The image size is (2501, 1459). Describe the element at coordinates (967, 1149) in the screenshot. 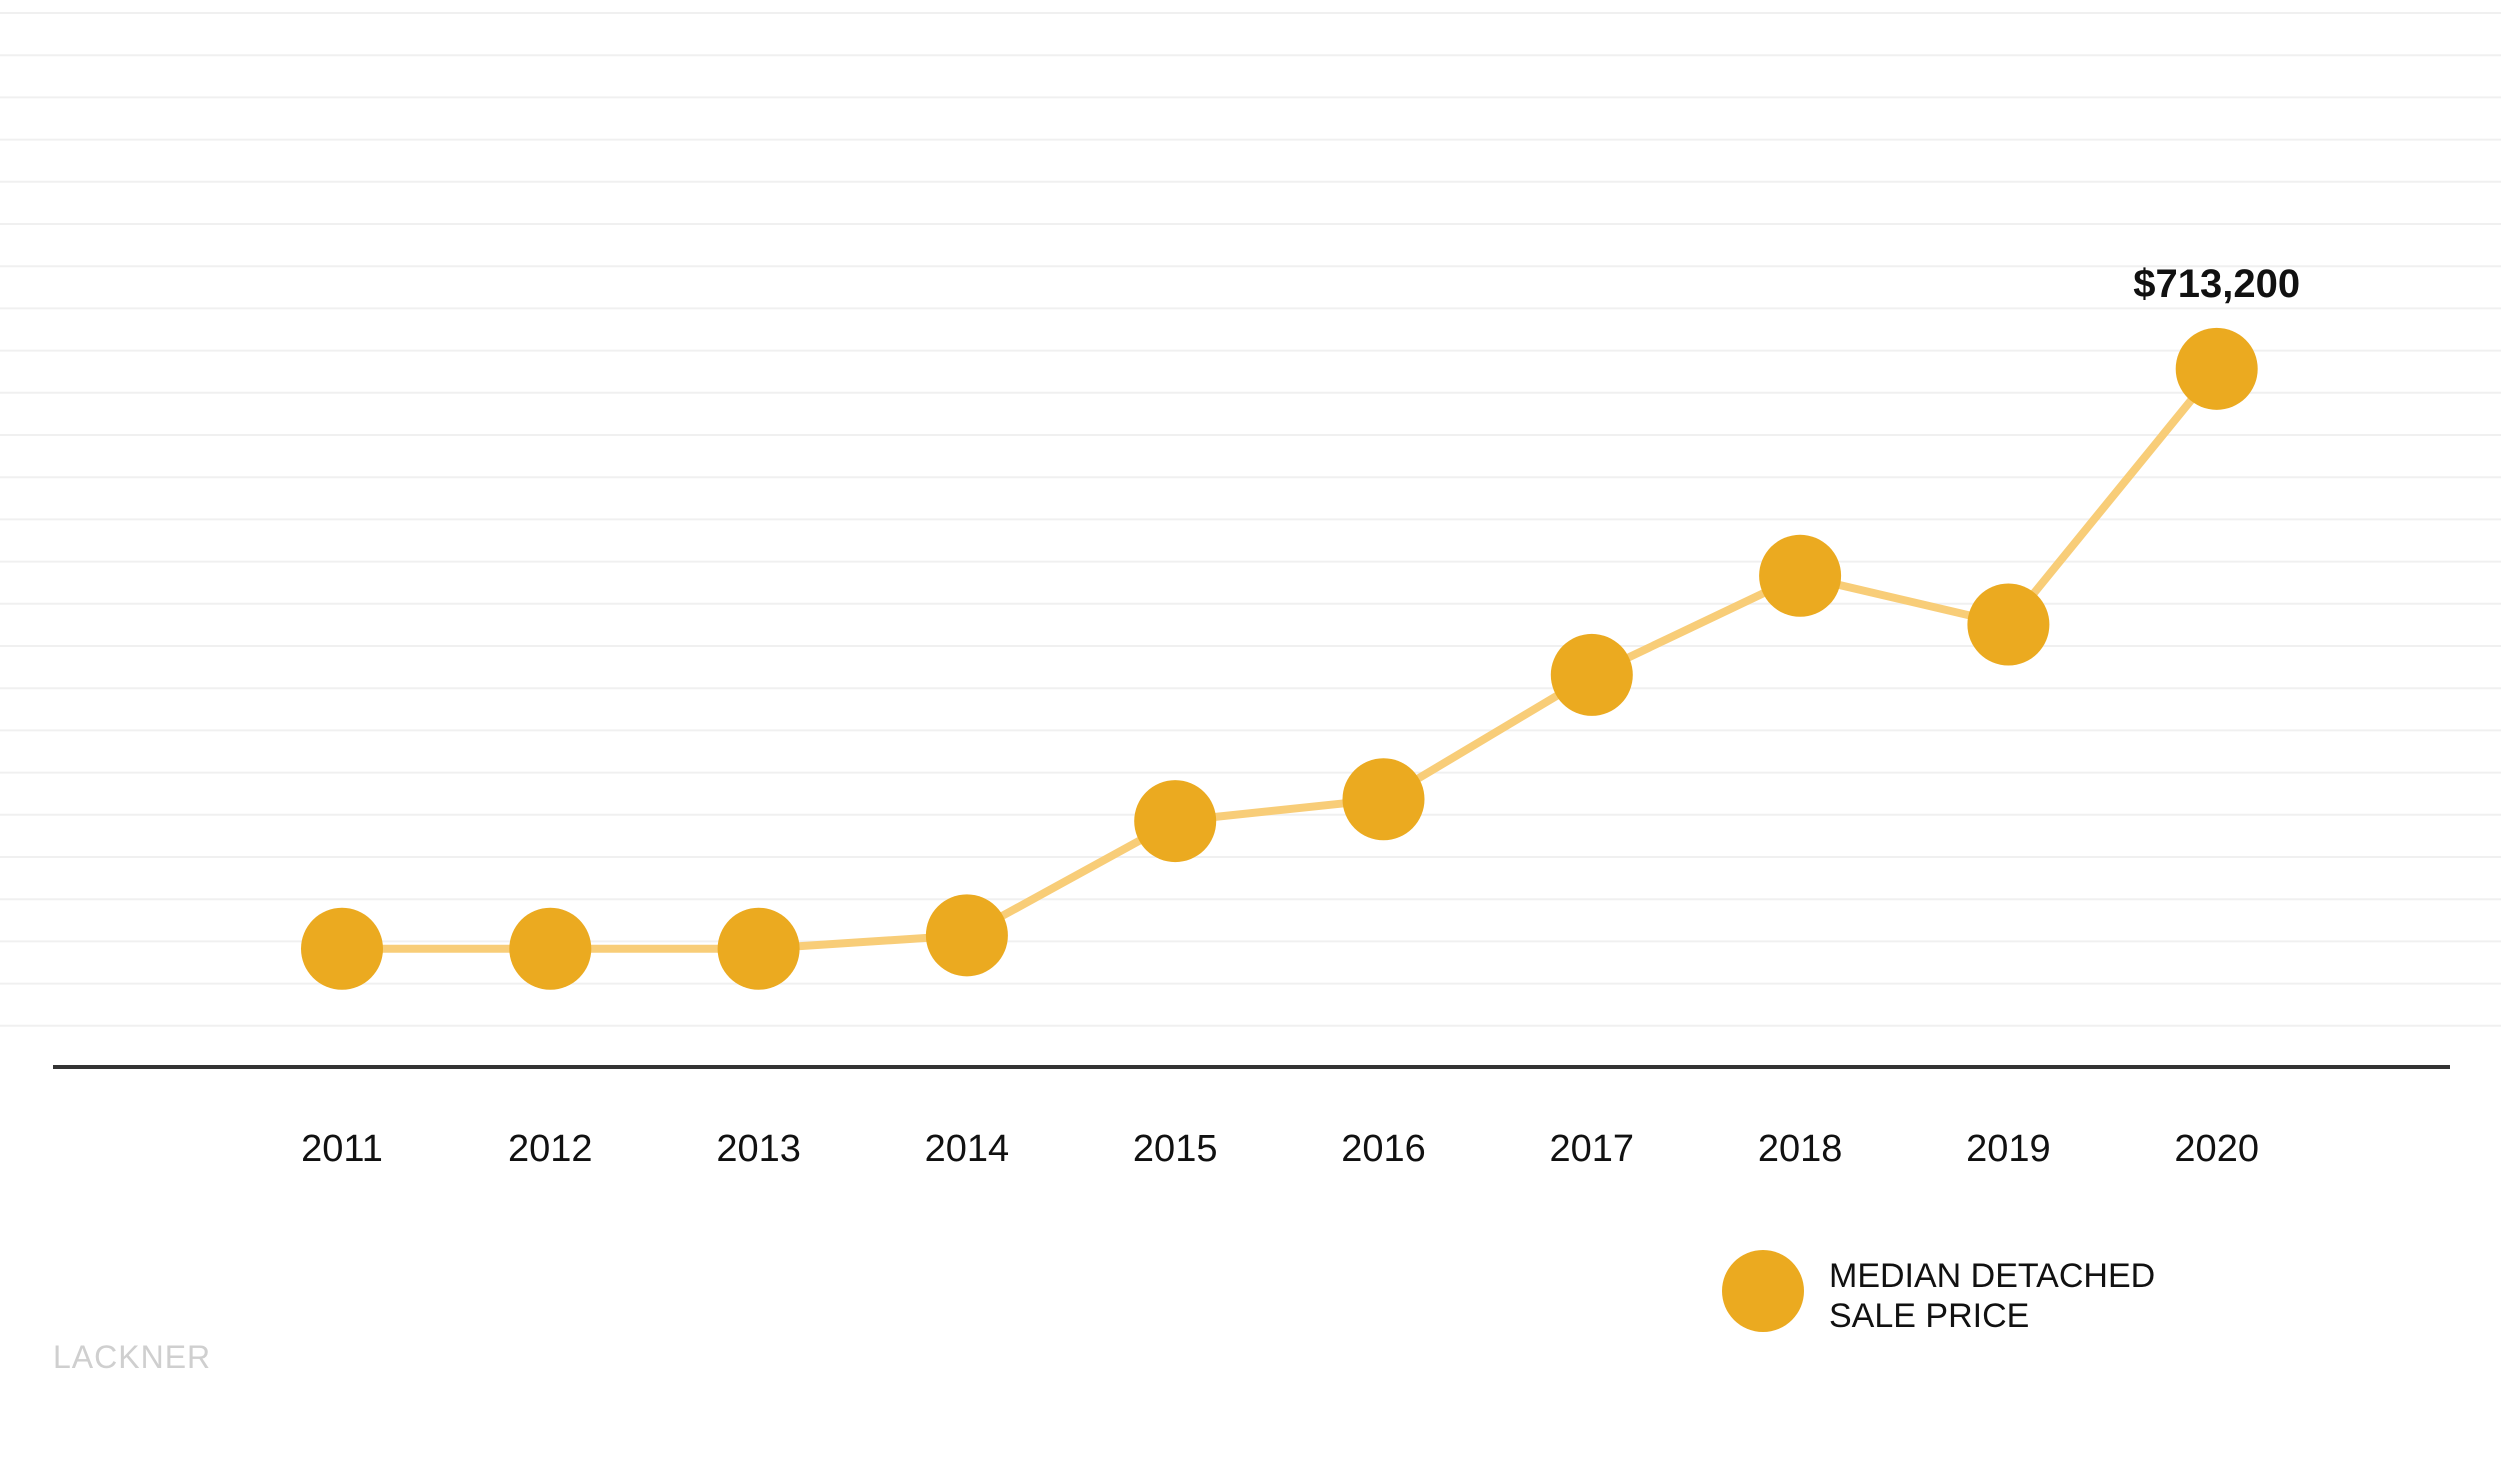

I see `x-tick-label-2014: 2014` at that location.